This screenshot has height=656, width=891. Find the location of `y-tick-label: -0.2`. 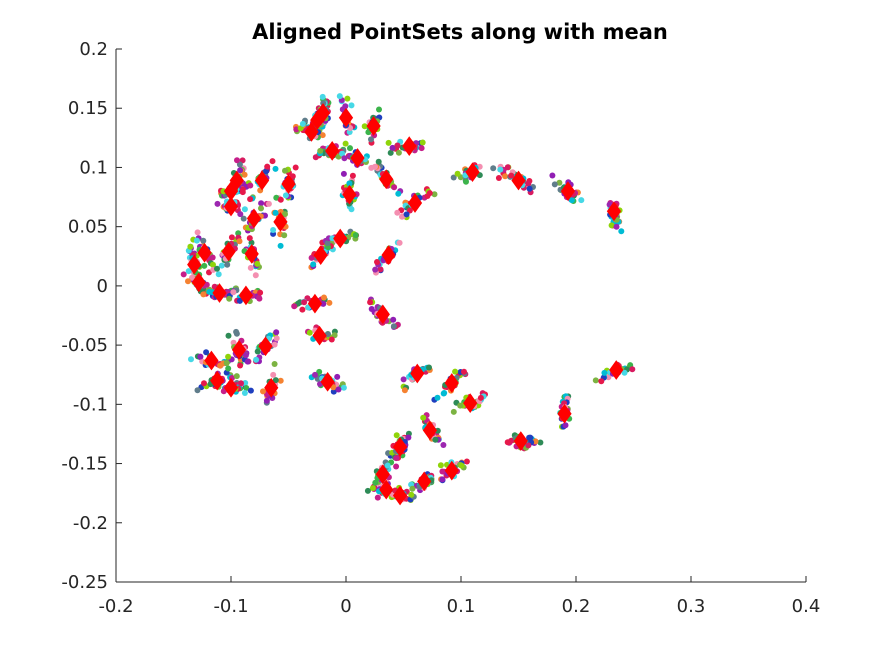

y-tick-label: -0.2 is located at coordinates (90, 523).